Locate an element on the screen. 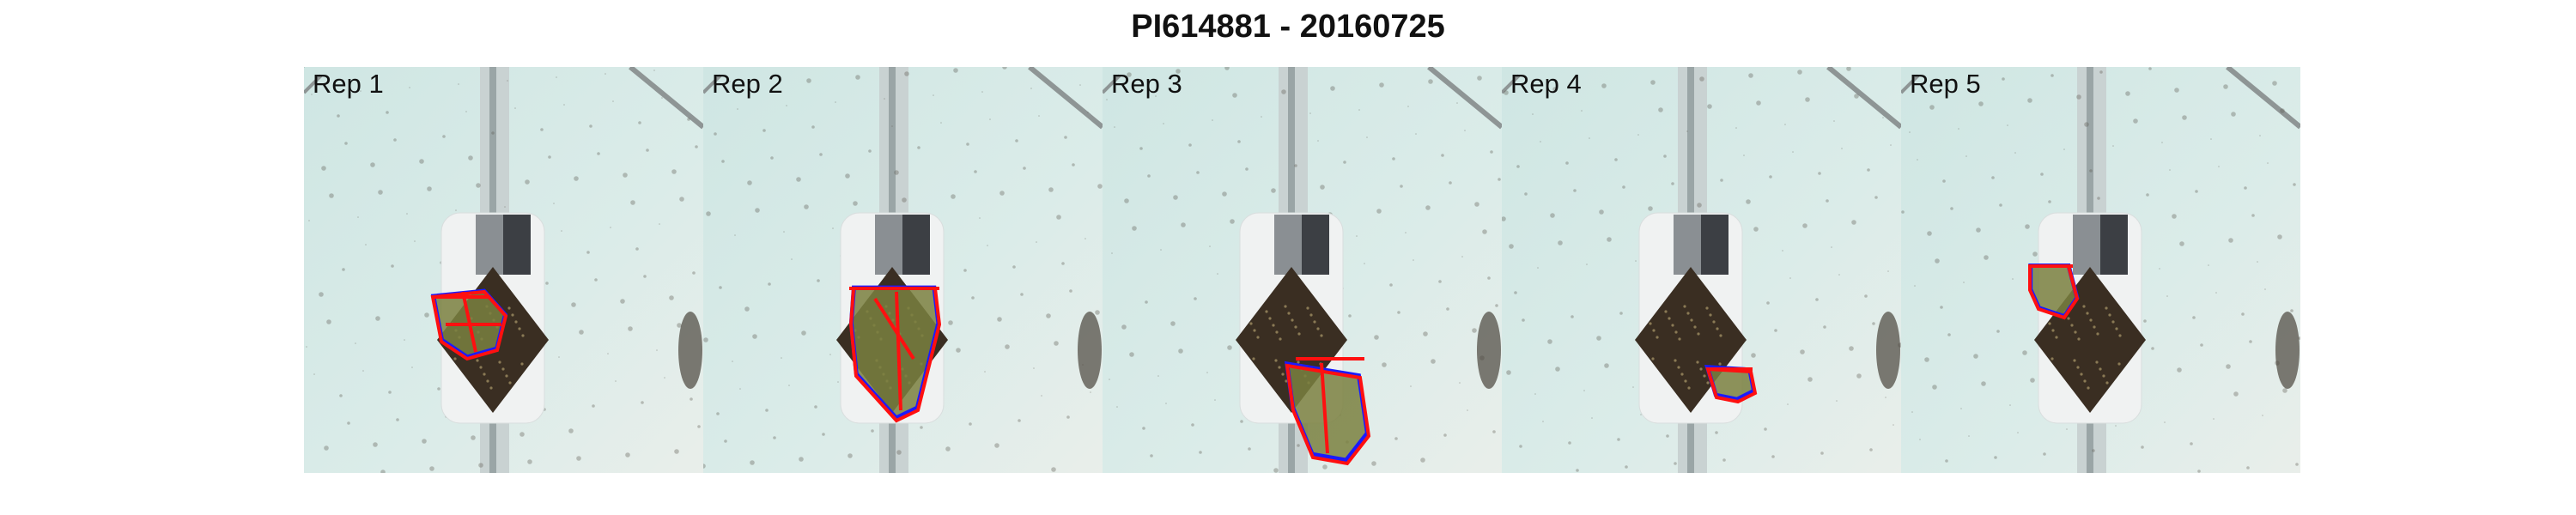 The height and width of the screenshot is (515, 2576). rep-panel-2: Rep 2 is located at coordinates (903, 270).